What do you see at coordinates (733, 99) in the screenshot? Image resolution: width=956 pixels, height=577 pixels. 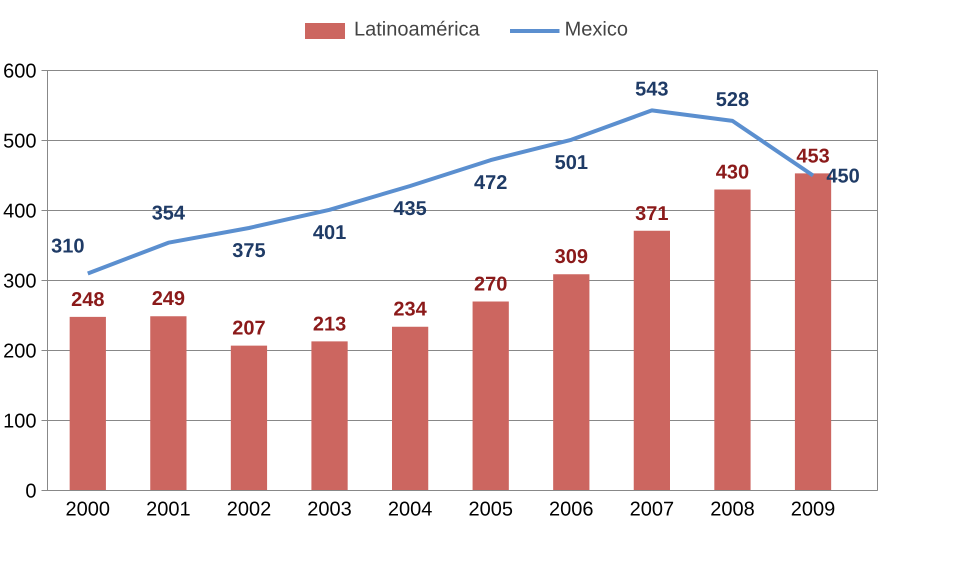 I see `data-label: 528` at bounding box center [733, 99].